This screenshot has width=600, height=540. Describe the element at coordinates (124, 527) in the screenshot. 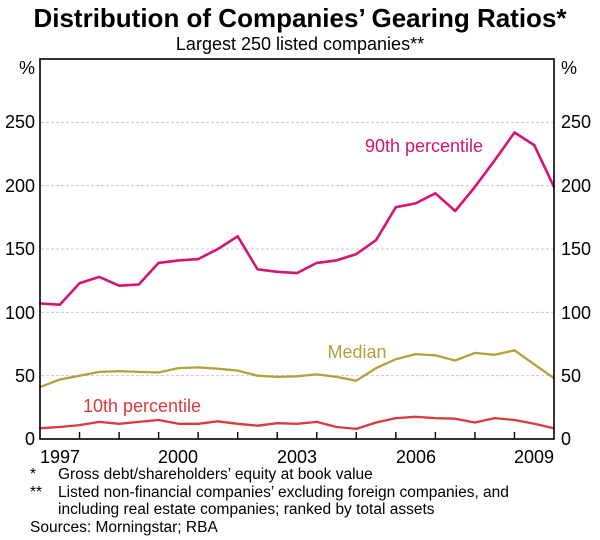

I see `sources-line: Sources: Morningstar; RBA` at that location.